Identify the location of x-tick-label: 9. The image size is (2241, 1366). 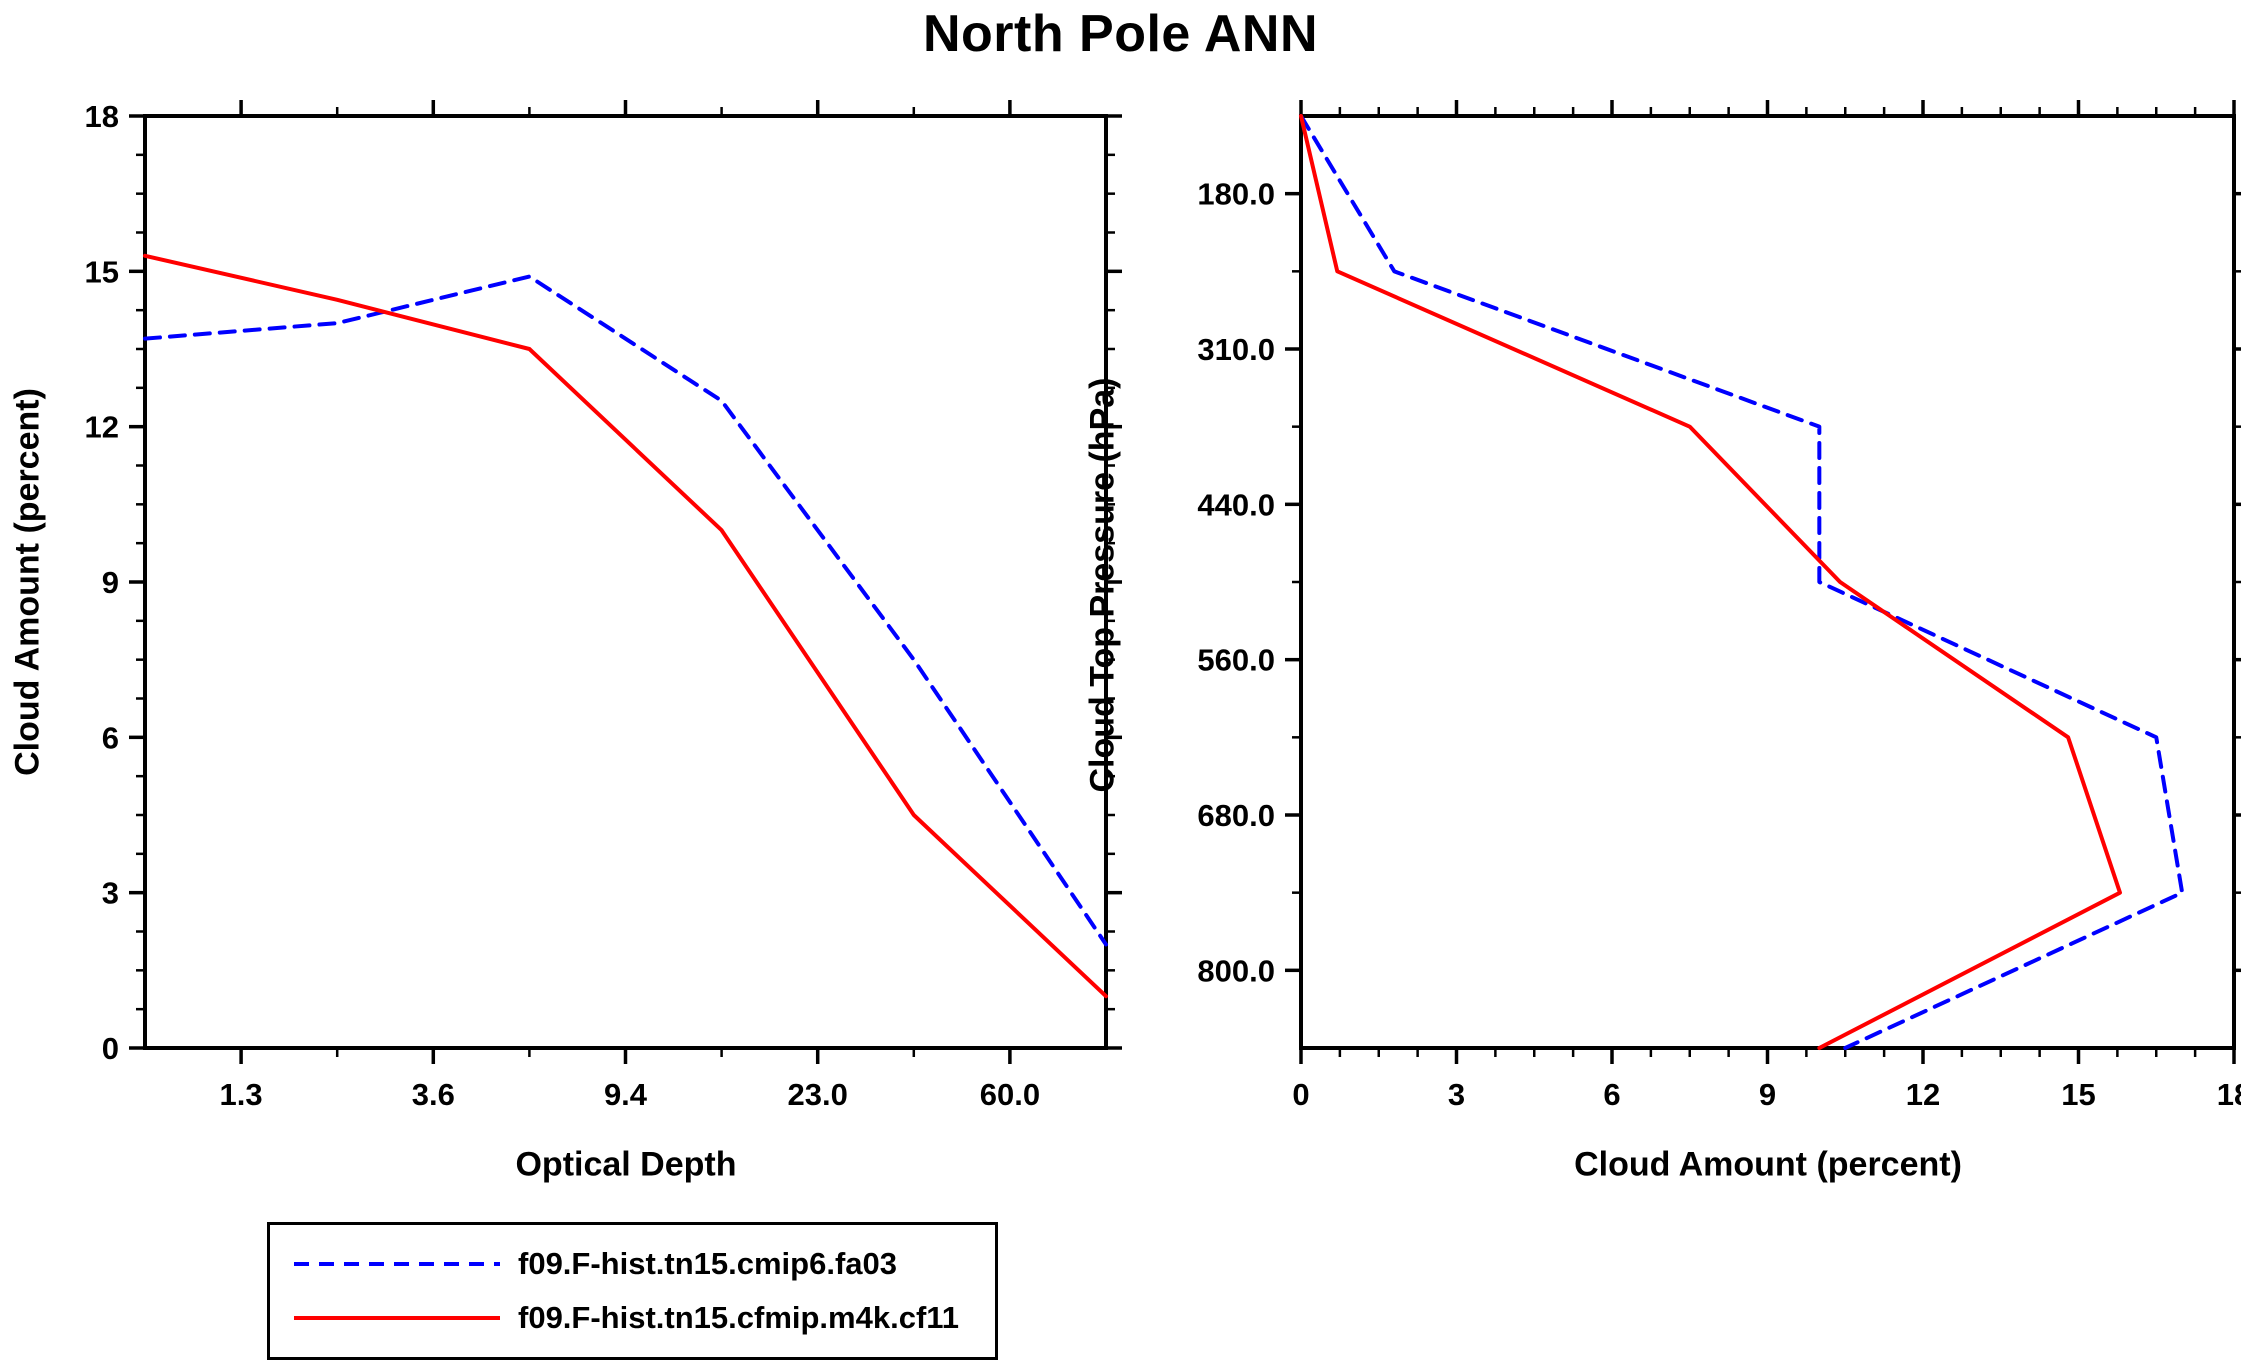
(1767, 1094).